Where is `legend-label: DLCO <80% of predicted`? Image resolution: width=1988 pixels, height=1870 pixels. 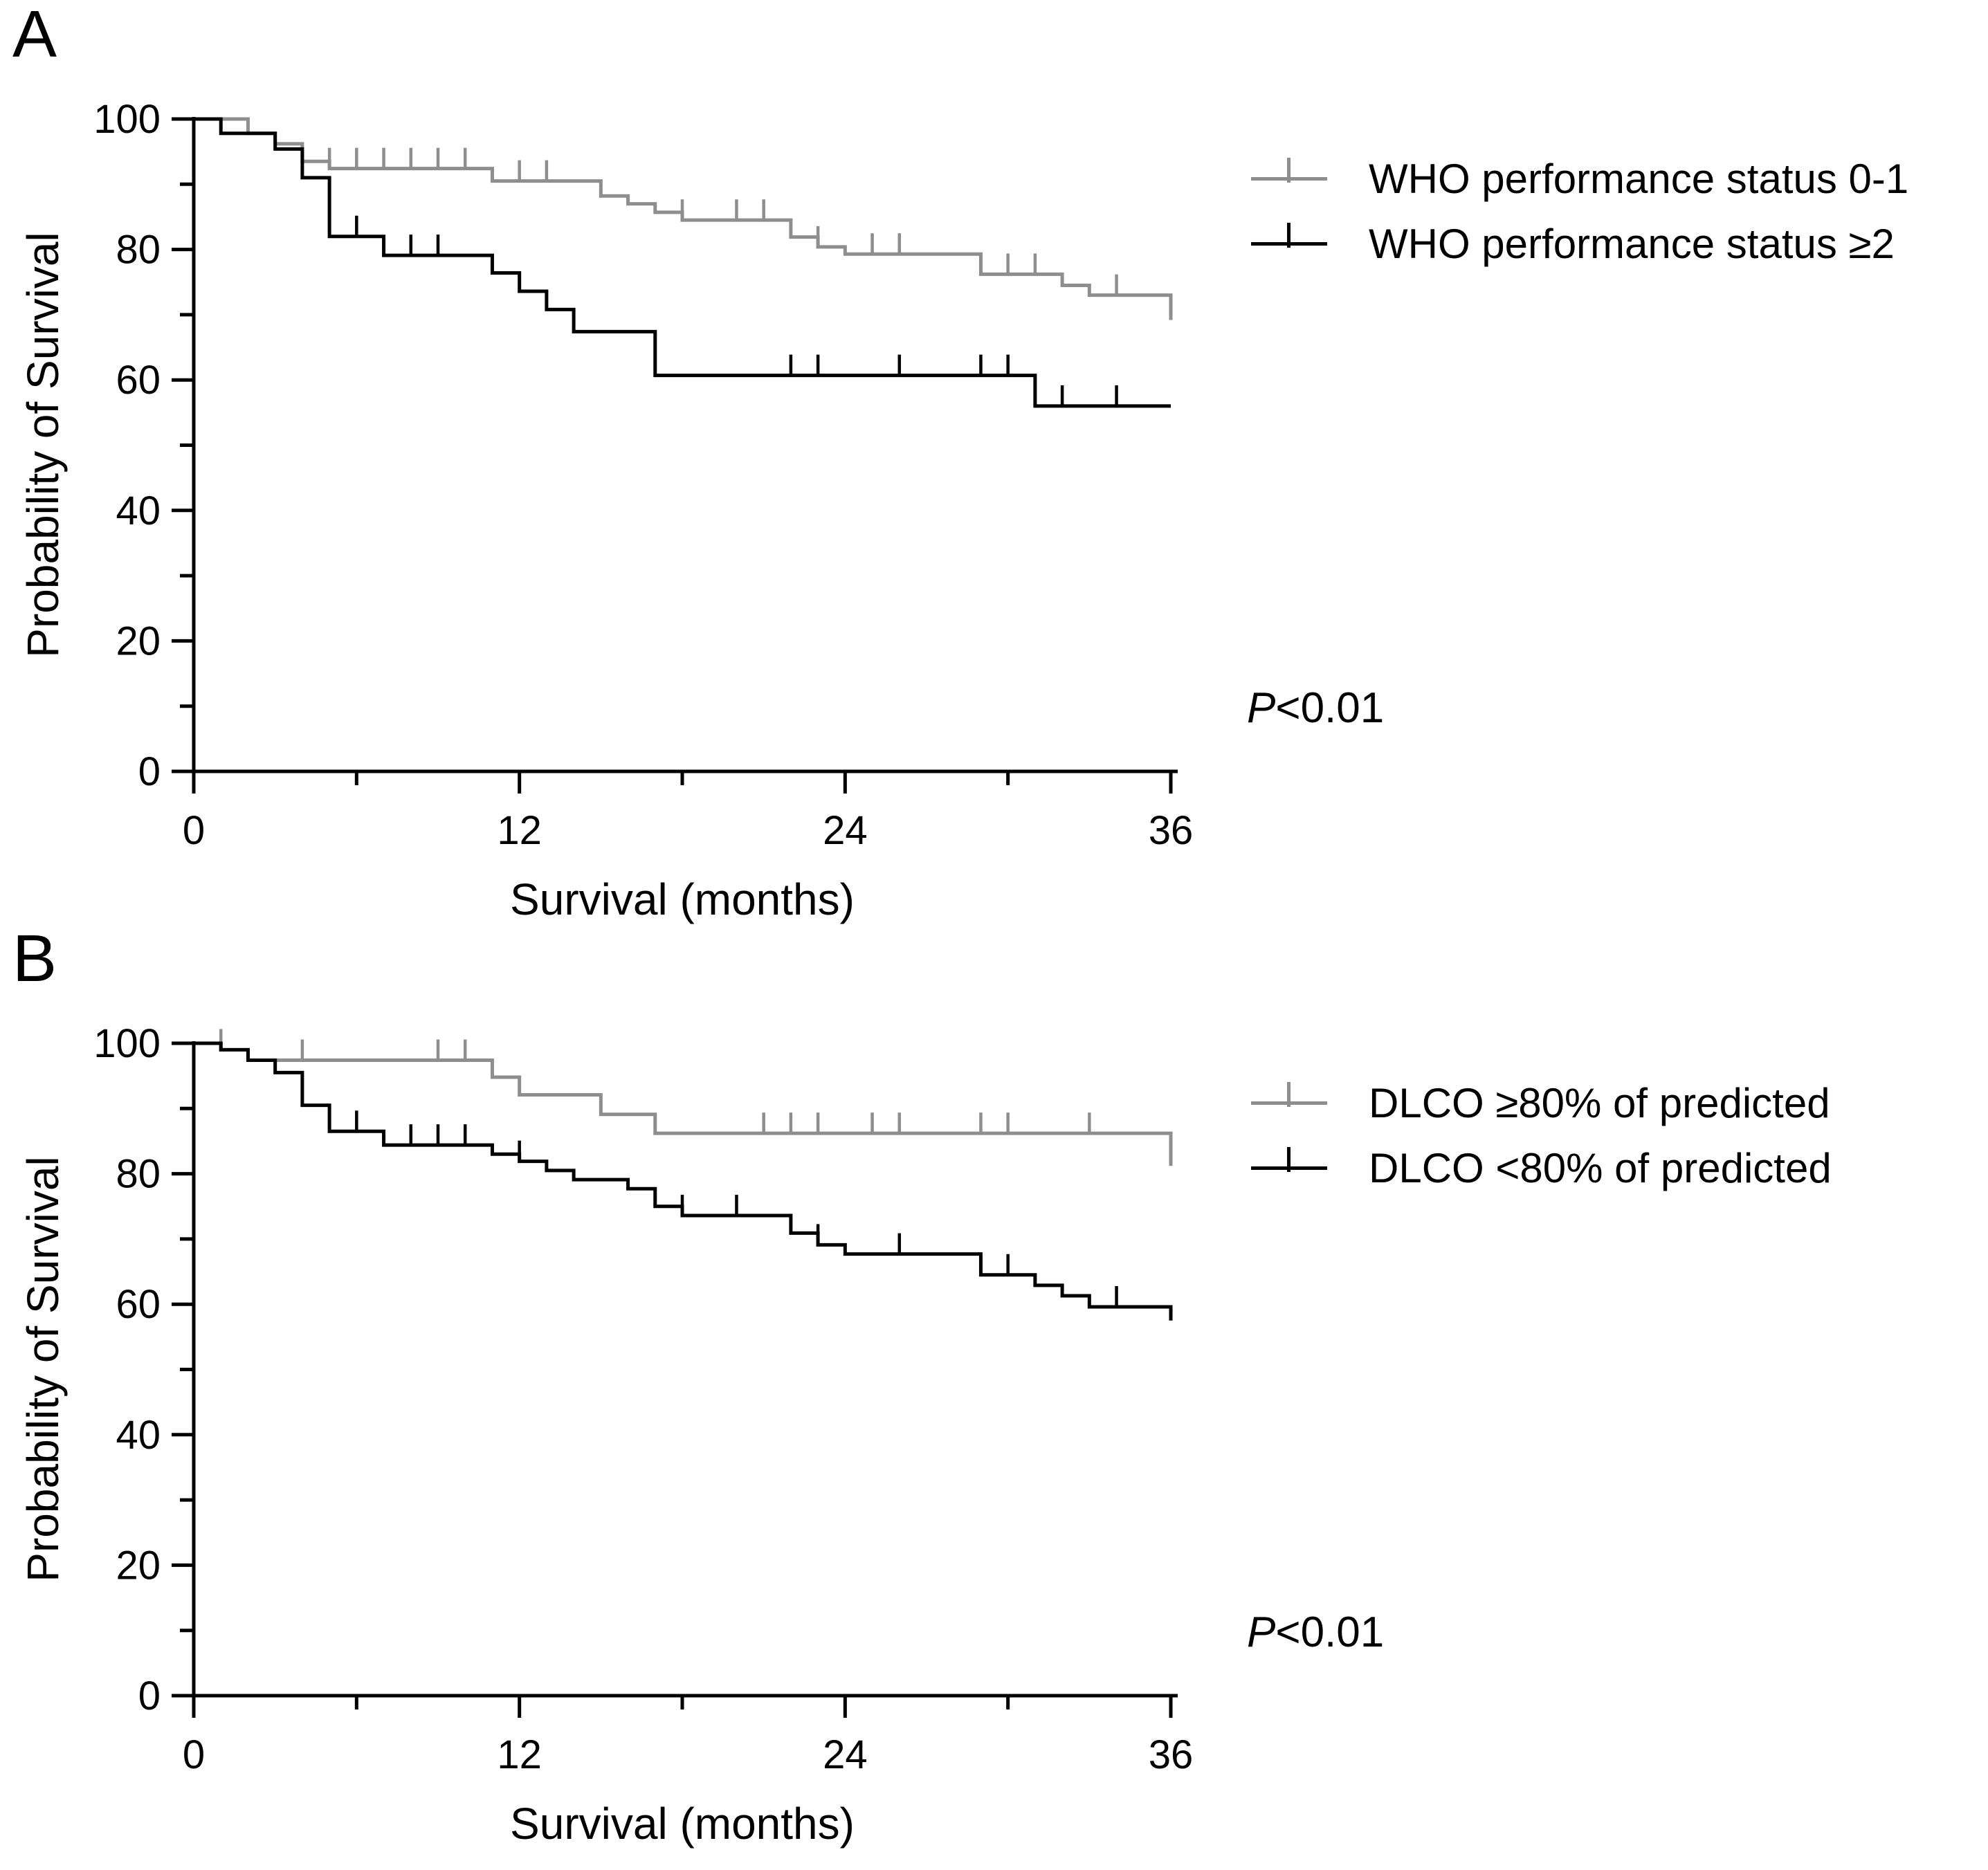
legend-label: DLCO <80% of predicted is located at coordinates (1601, 1167).